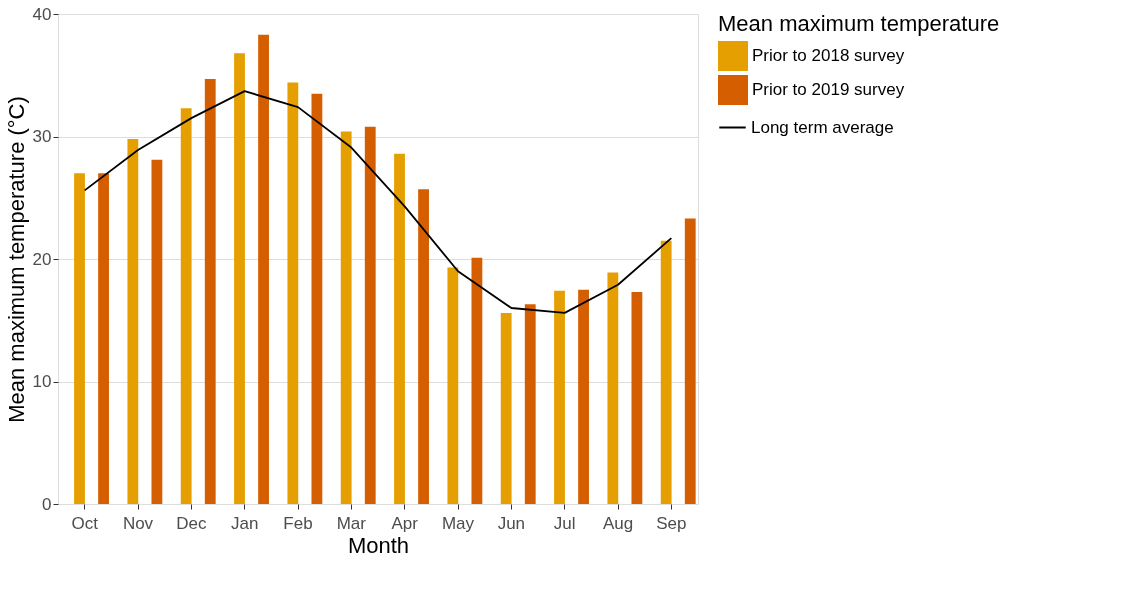 The image size is (1123, 607). I want to click on x-tick-label: Aug, so click(618, 523).